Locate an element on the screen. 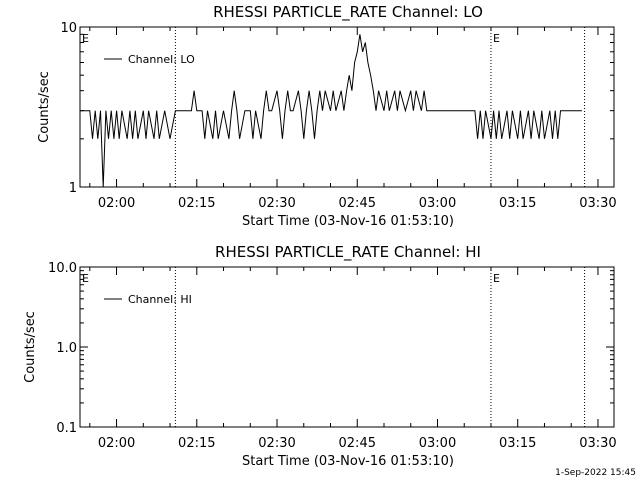  panel-lo-title: RHESSI PARTICLE_RATE Channel: LO is located at coordinates (348, 12).